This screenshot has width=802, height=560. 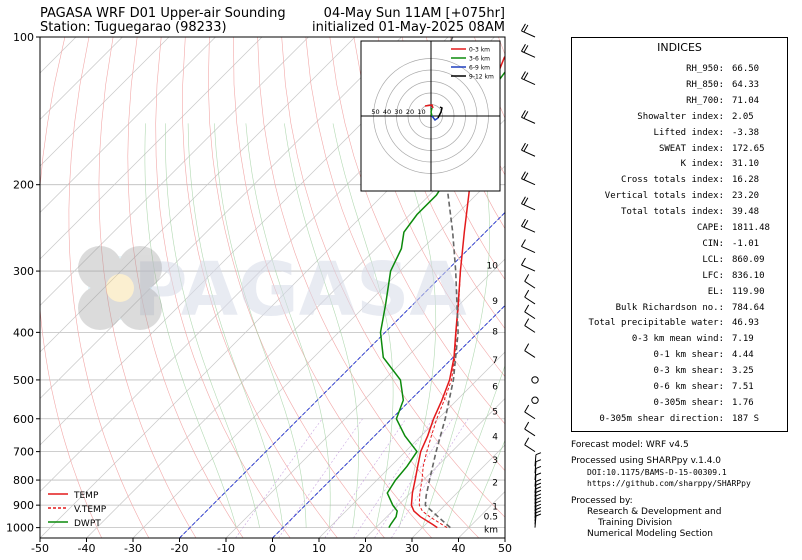 I want to click on index-value: 66.50, so click(x=746, y=69).